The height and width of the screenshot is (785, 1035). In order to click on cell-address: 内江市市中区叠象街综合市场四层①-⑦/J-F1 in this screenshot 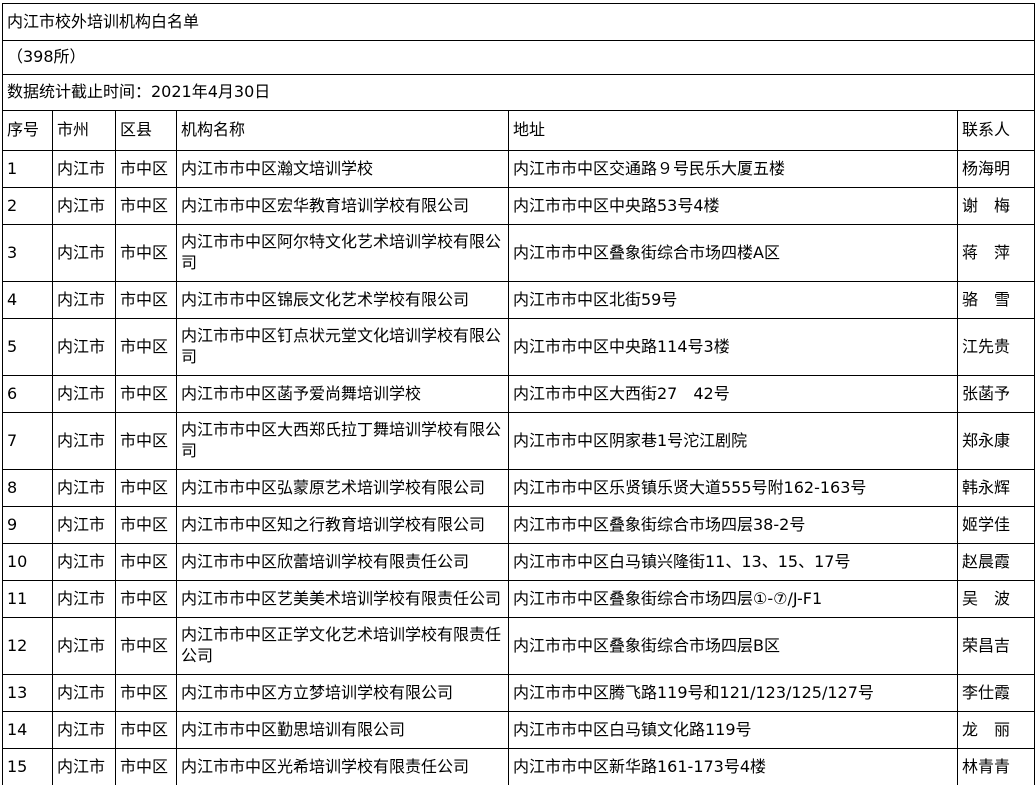, I will do `click(733, 599)`.